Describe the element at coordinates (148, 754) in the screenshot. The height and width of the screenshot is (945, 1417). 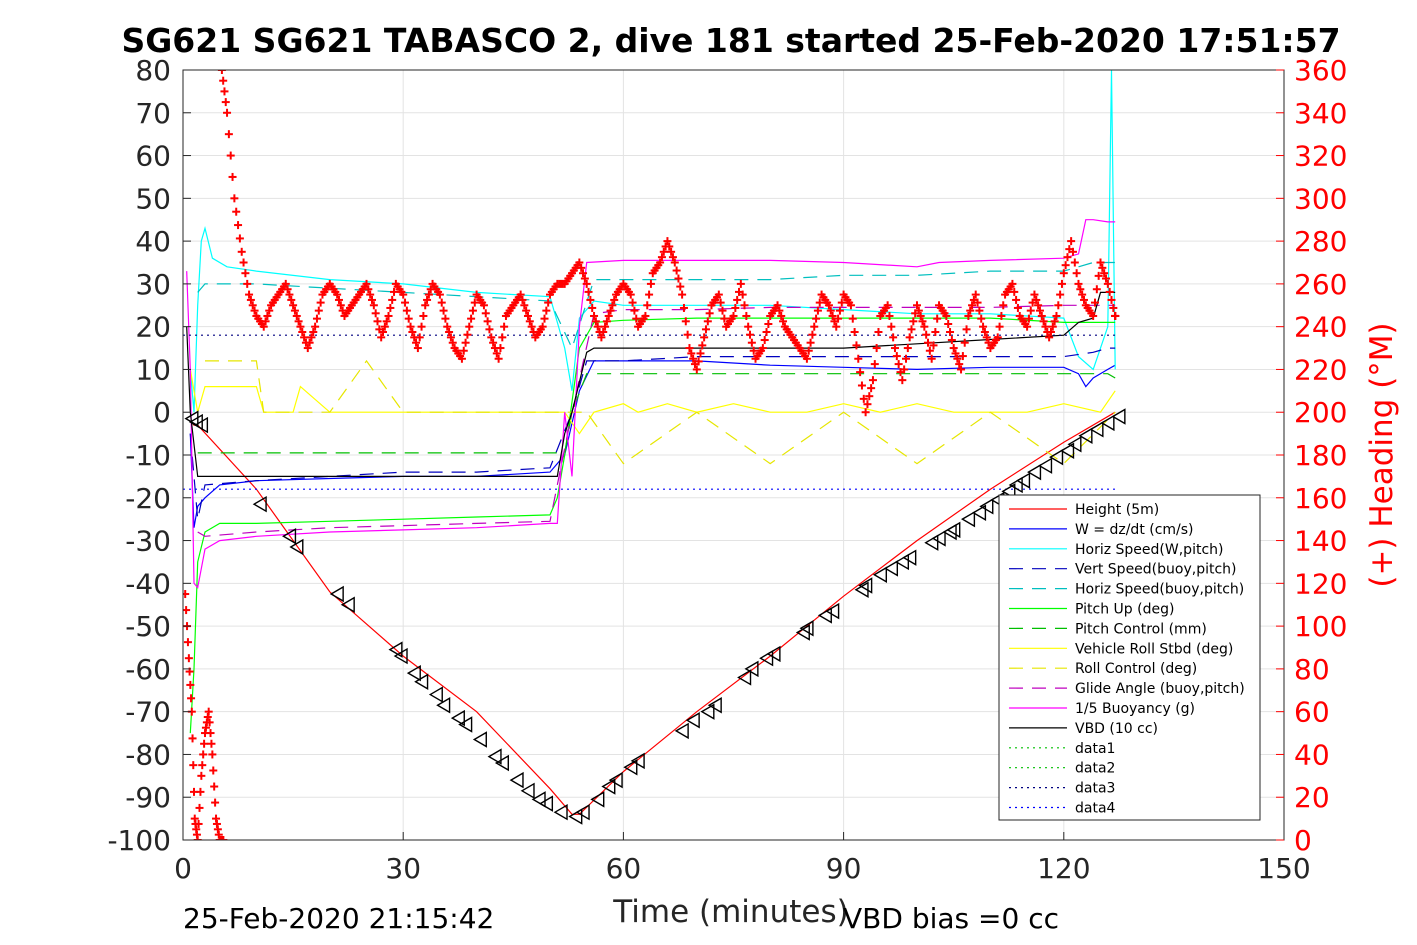
I see `y-tick-label: -80` at that location.